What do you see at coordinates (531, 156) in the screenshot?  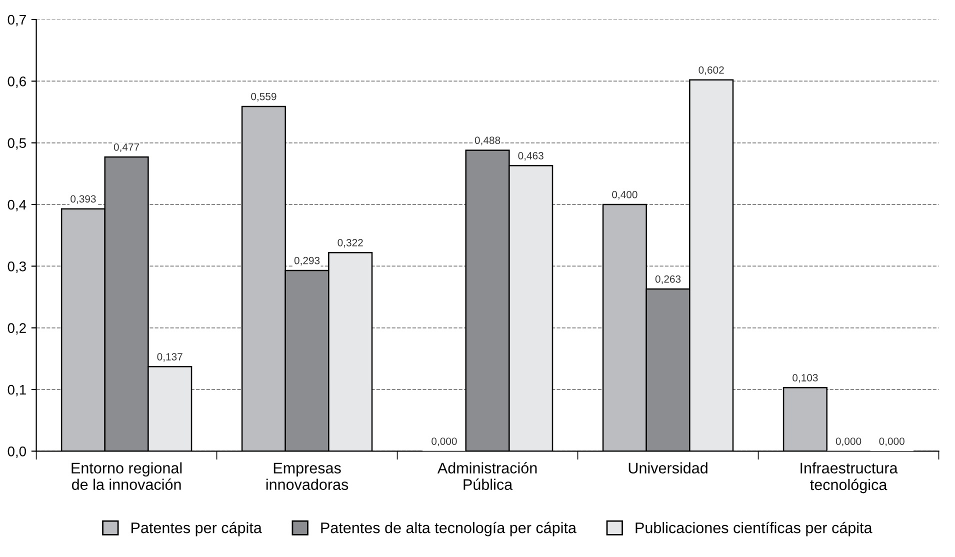 I see `data-label: 0,463` at bounding box center [531, 156].